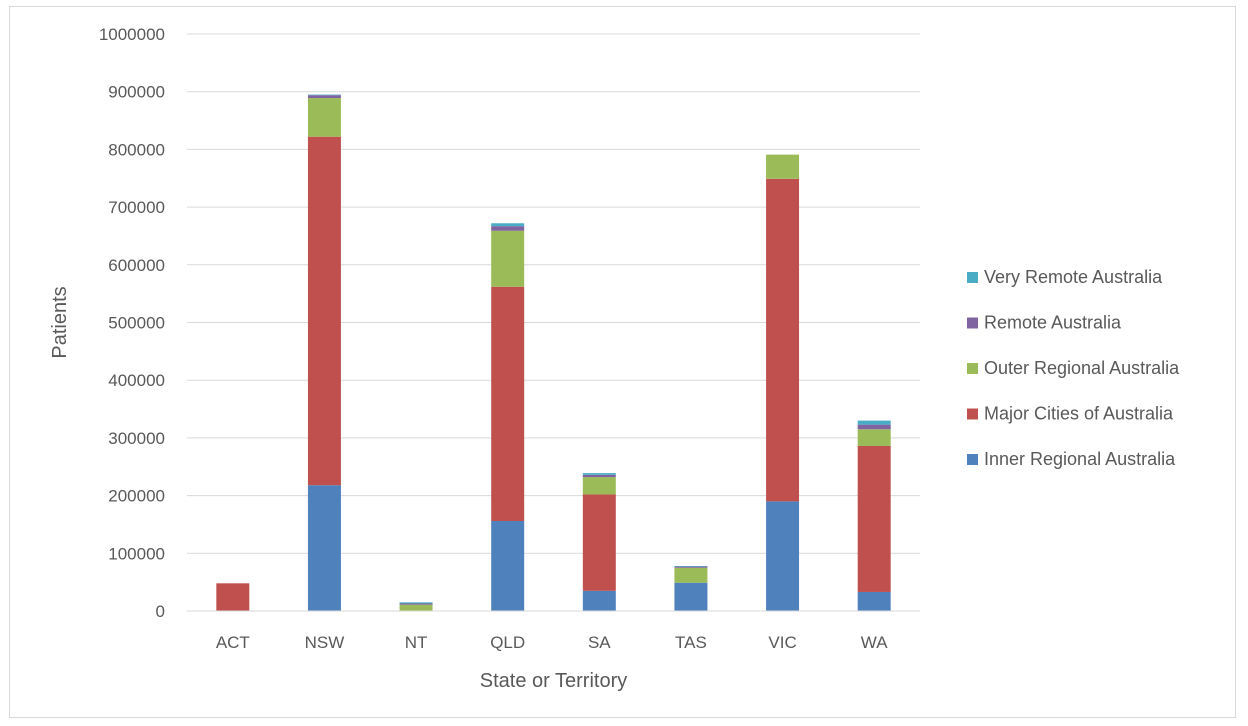  What do you see at coordinates (691, 642) in the screenshot?
I see `x-tick-label: TAS` at bounding box center [691, 642].